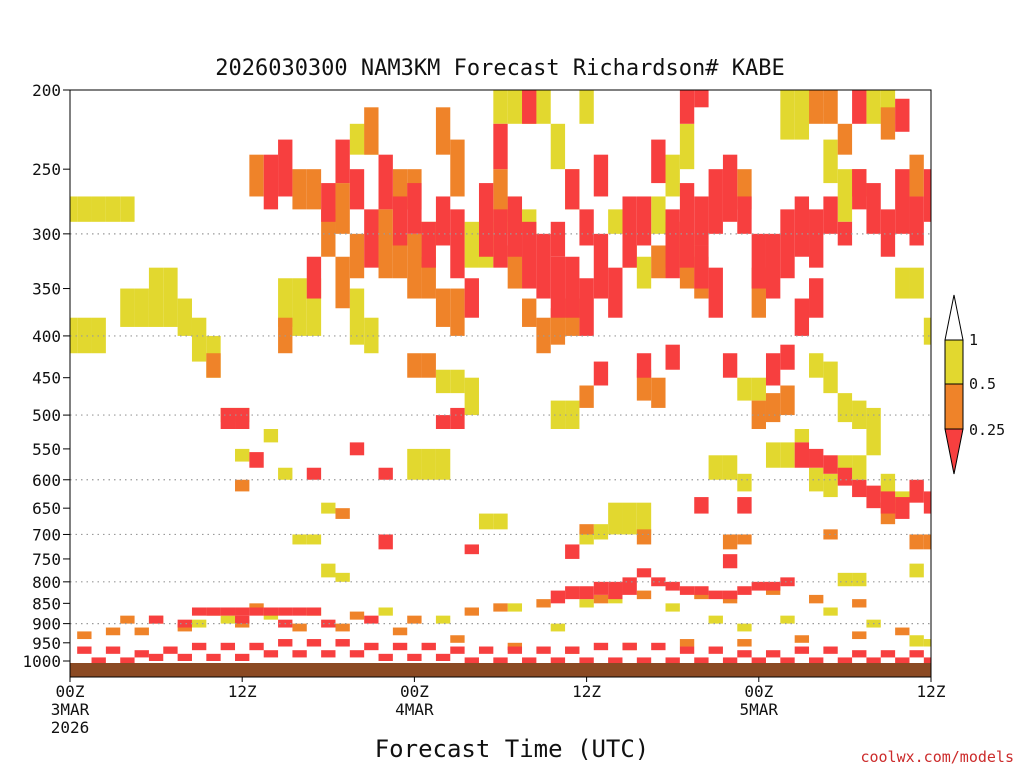  Describe the element at coordinates (500, 670) in the screenshot. I see `ground-fill` at that location.